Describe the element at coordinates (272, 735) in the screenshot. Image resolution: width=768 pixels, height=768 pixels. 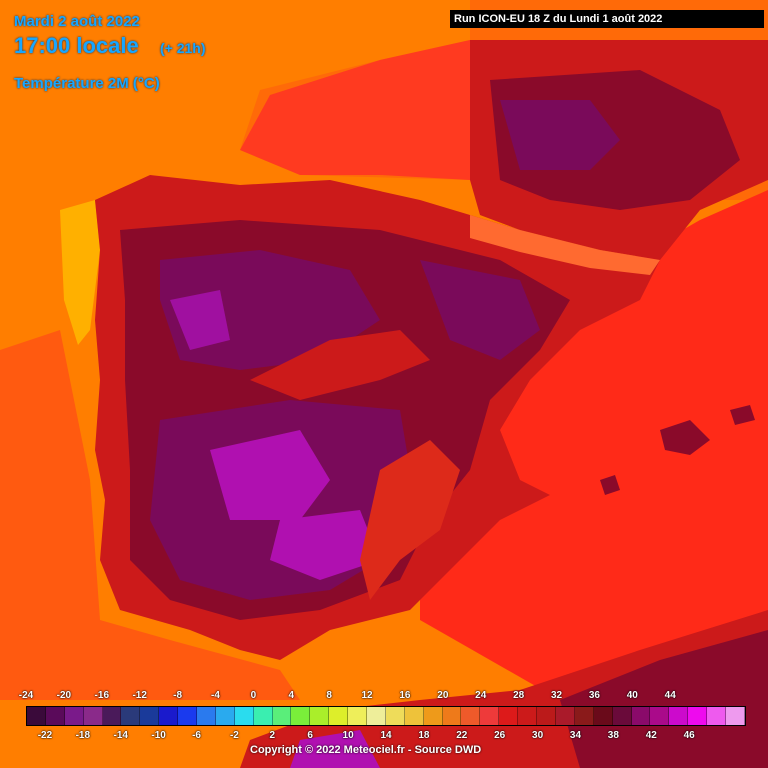
I see `legend-tick-label: 2` at that location.